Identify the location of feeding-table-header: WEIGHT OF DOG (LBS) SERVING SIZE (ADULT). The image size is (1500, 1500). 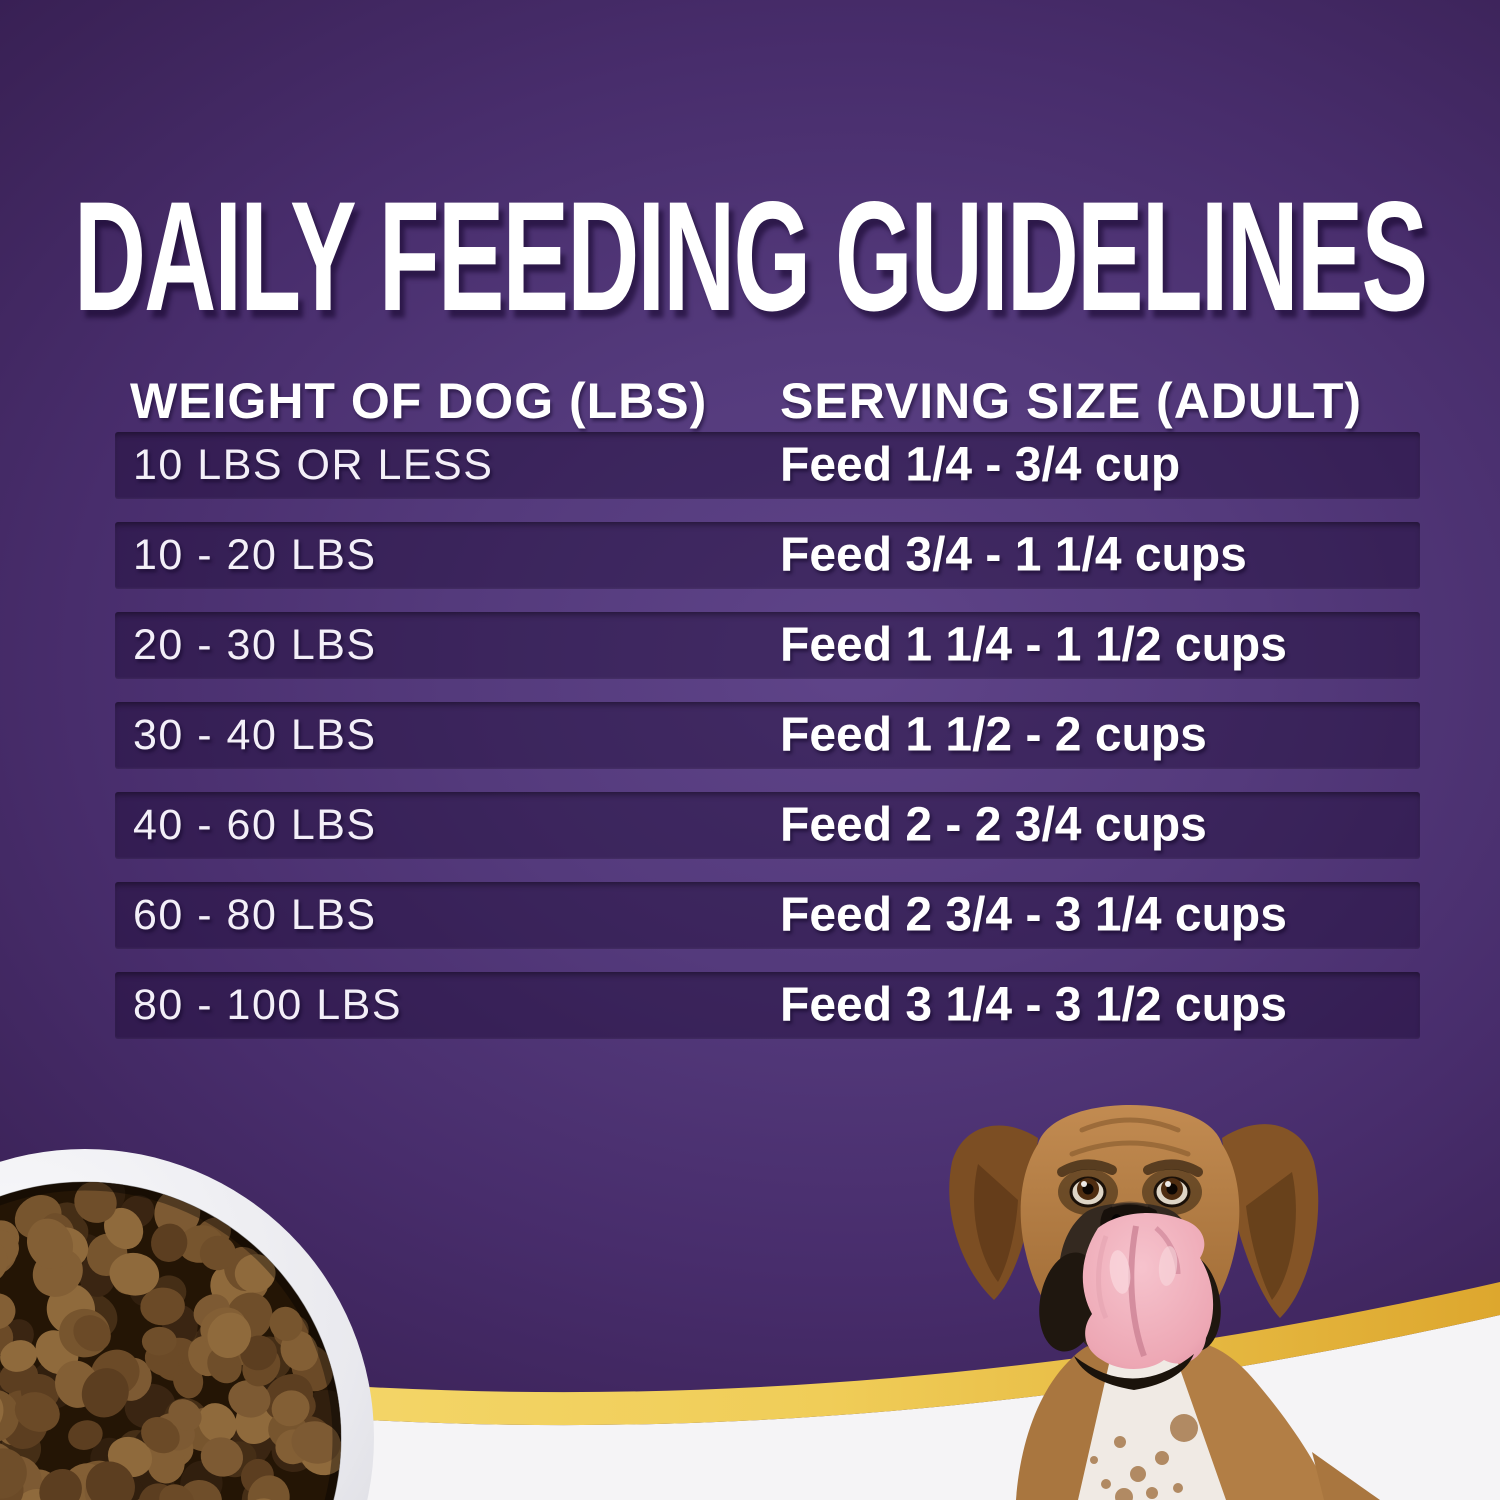
(775, 400).